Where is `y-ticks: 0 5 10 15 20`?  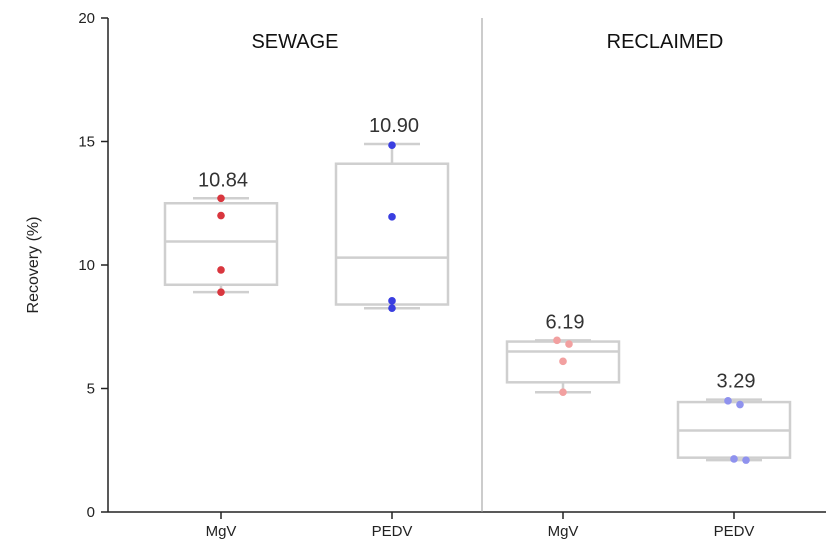 y-ticks: 0 5 10 15 20 is located at coordinates (93, 265).